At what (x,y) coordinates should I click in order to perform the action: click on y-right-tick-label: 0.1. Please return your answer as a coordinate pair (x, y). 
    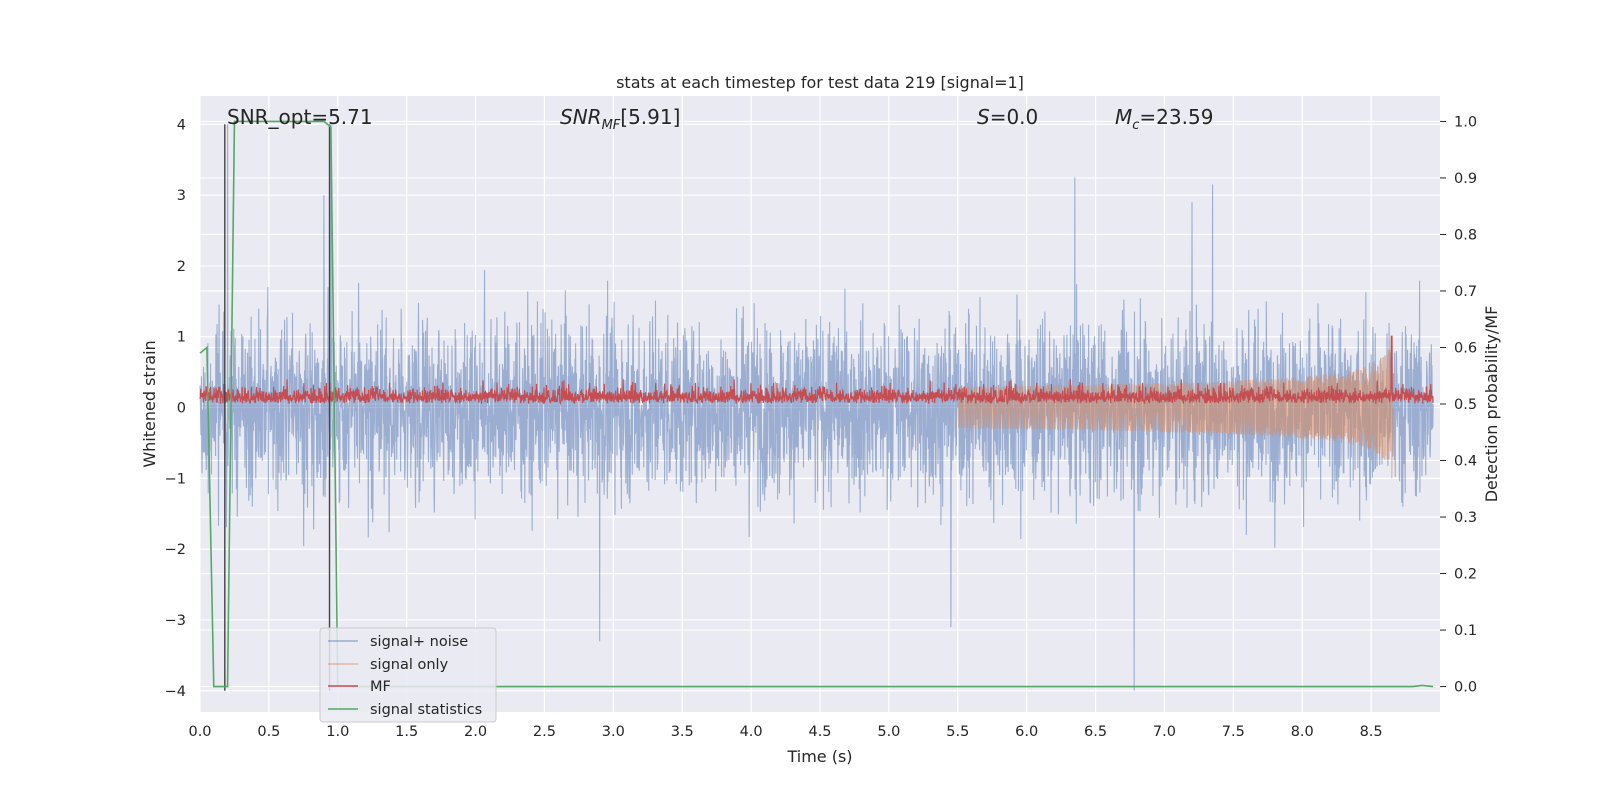
    Looking at the image, I should click on (1465, 631).